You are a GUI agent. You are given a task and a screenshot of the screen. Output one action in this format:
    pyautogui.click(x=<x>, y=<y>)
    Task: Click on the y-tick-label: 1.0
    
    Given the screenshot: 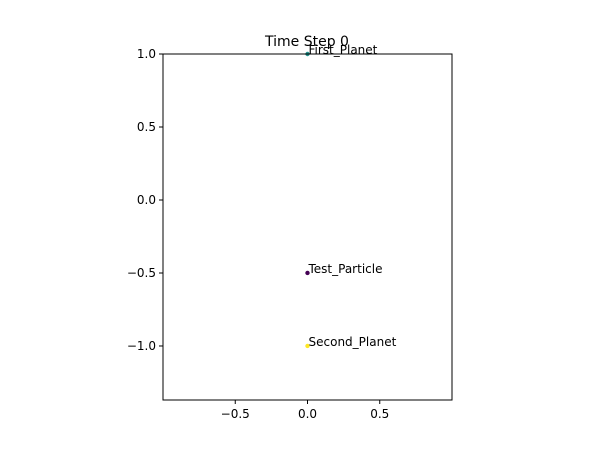 What is the action you would take?
    pyautogui.click(x=146, y=54)
    